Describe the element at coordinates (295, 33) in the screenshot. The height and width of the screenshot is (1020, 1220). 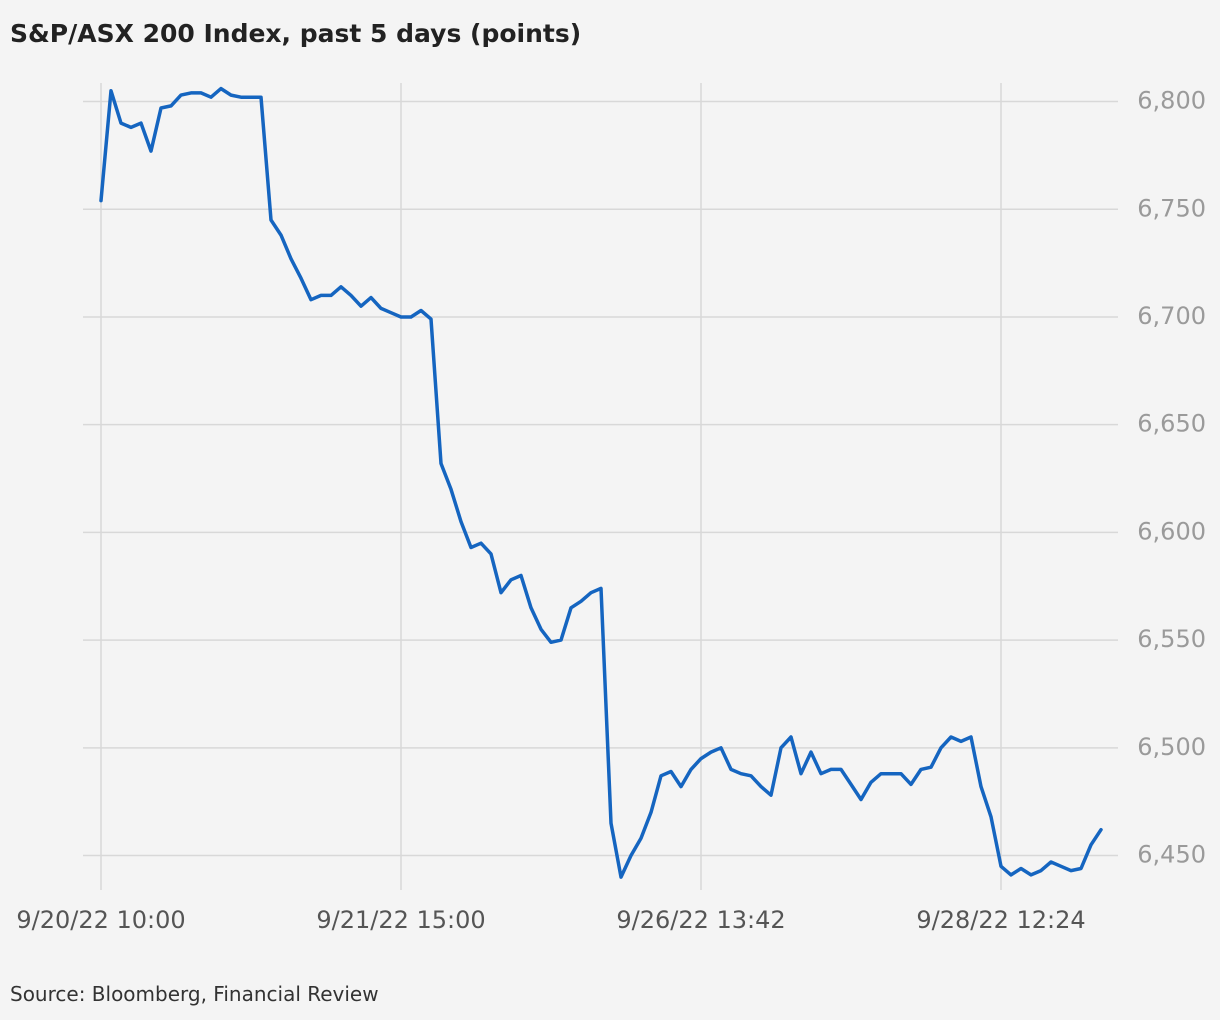
I see `chart-title: S&P/ASX 200 Index, past 5 days (points)` at that location.